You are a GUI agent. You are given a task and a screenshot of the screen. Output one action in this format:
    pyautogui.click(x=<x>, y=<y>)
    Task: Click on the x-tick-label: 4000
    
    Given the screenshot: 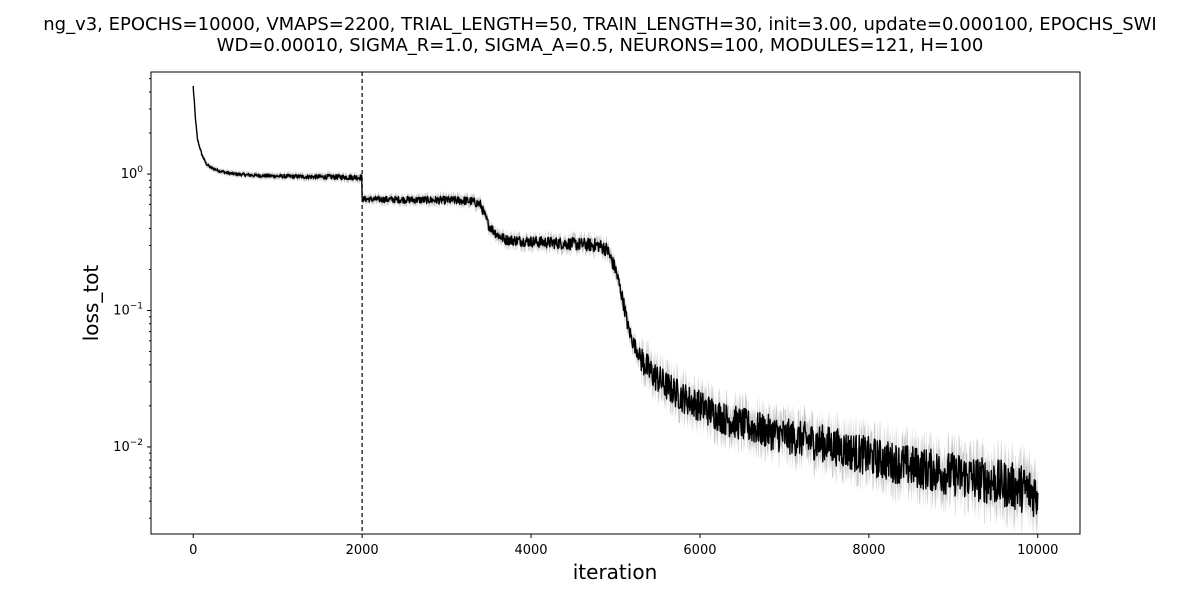 What is the action you would take?
    pyautogui.click(x=530, y=550)
    